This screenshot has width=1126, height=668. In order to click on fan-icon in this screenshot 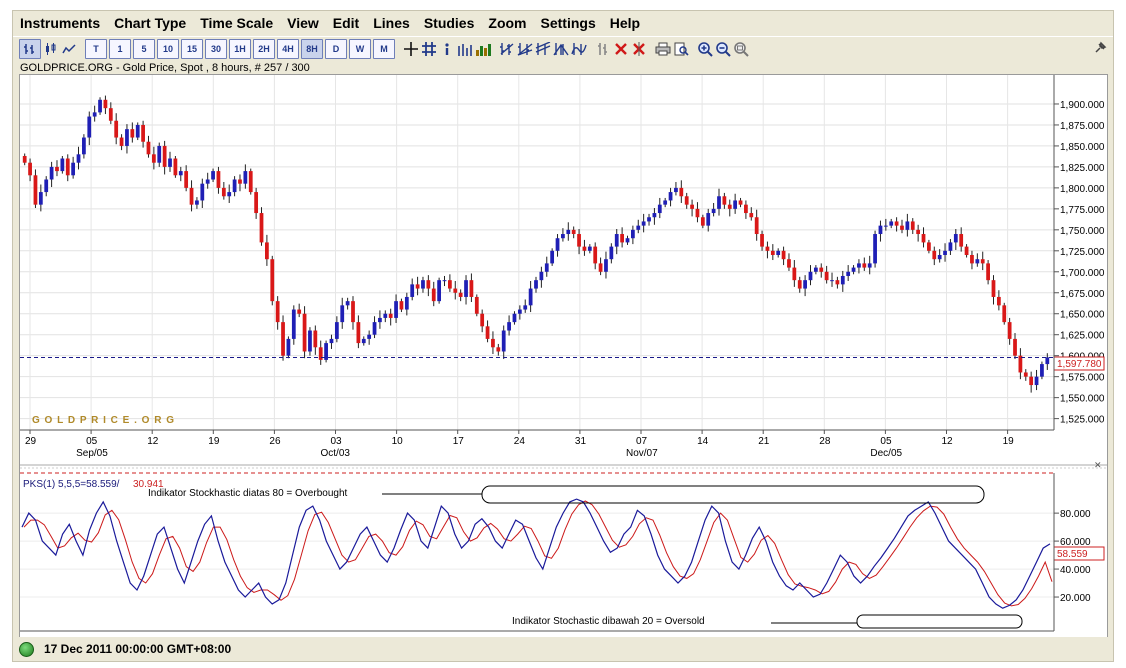, I will do `click(525, 49)`.